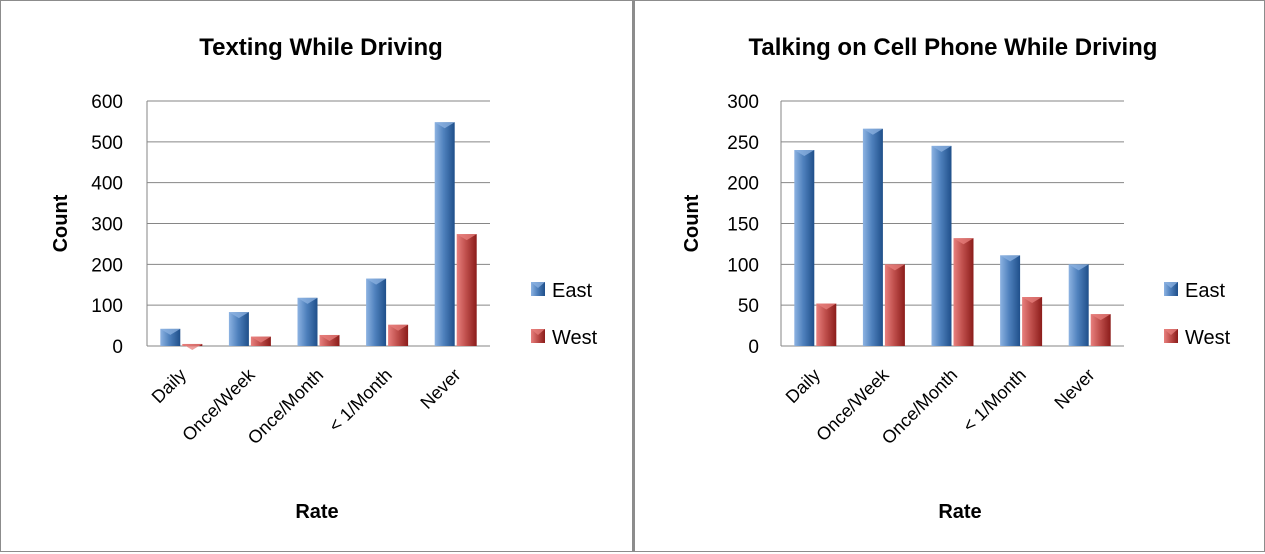 The image size is (1265, 554). Describe the element at coordinates (743, 143) in the screenshot. I see `y-tick-label: 250` at that location.